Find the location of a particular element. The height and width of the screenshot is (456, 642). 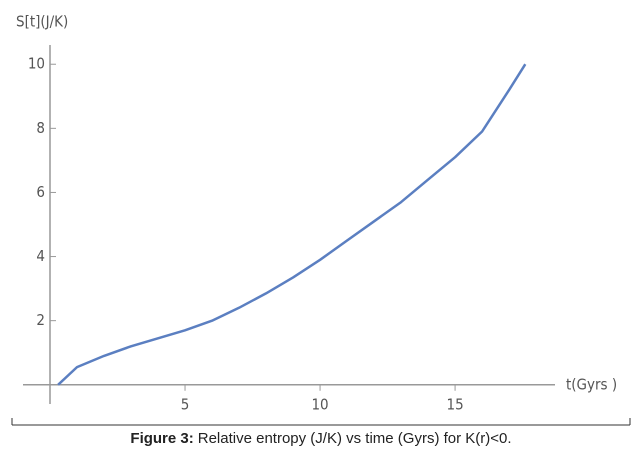

y-tick-label: 6 is located at coordinates (40, 192).